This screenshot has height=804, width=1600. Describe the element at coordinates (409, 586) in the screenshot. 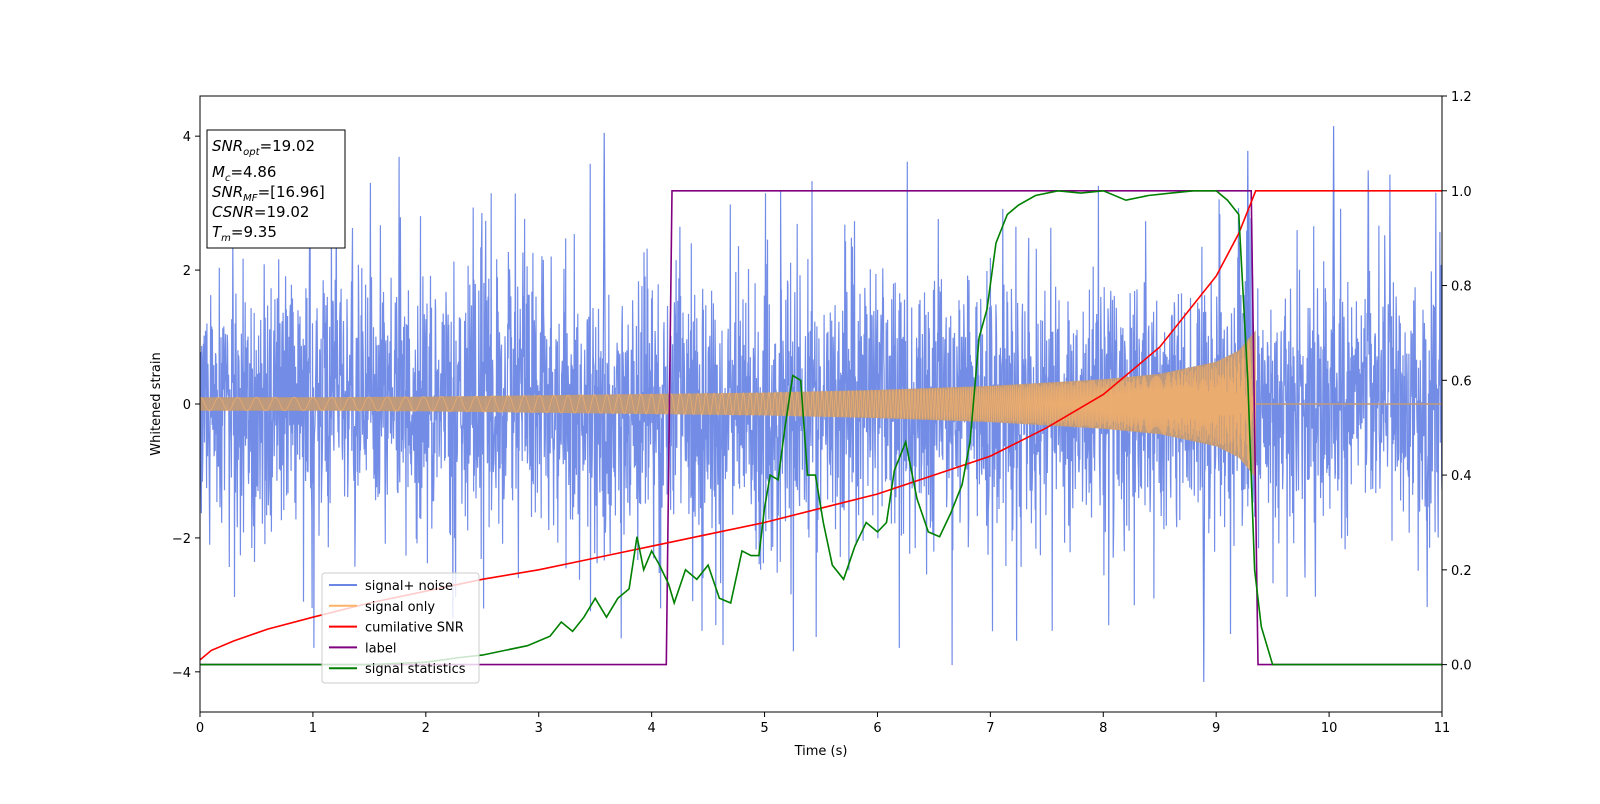

I see `legend-label: signal+ noise` at that location.